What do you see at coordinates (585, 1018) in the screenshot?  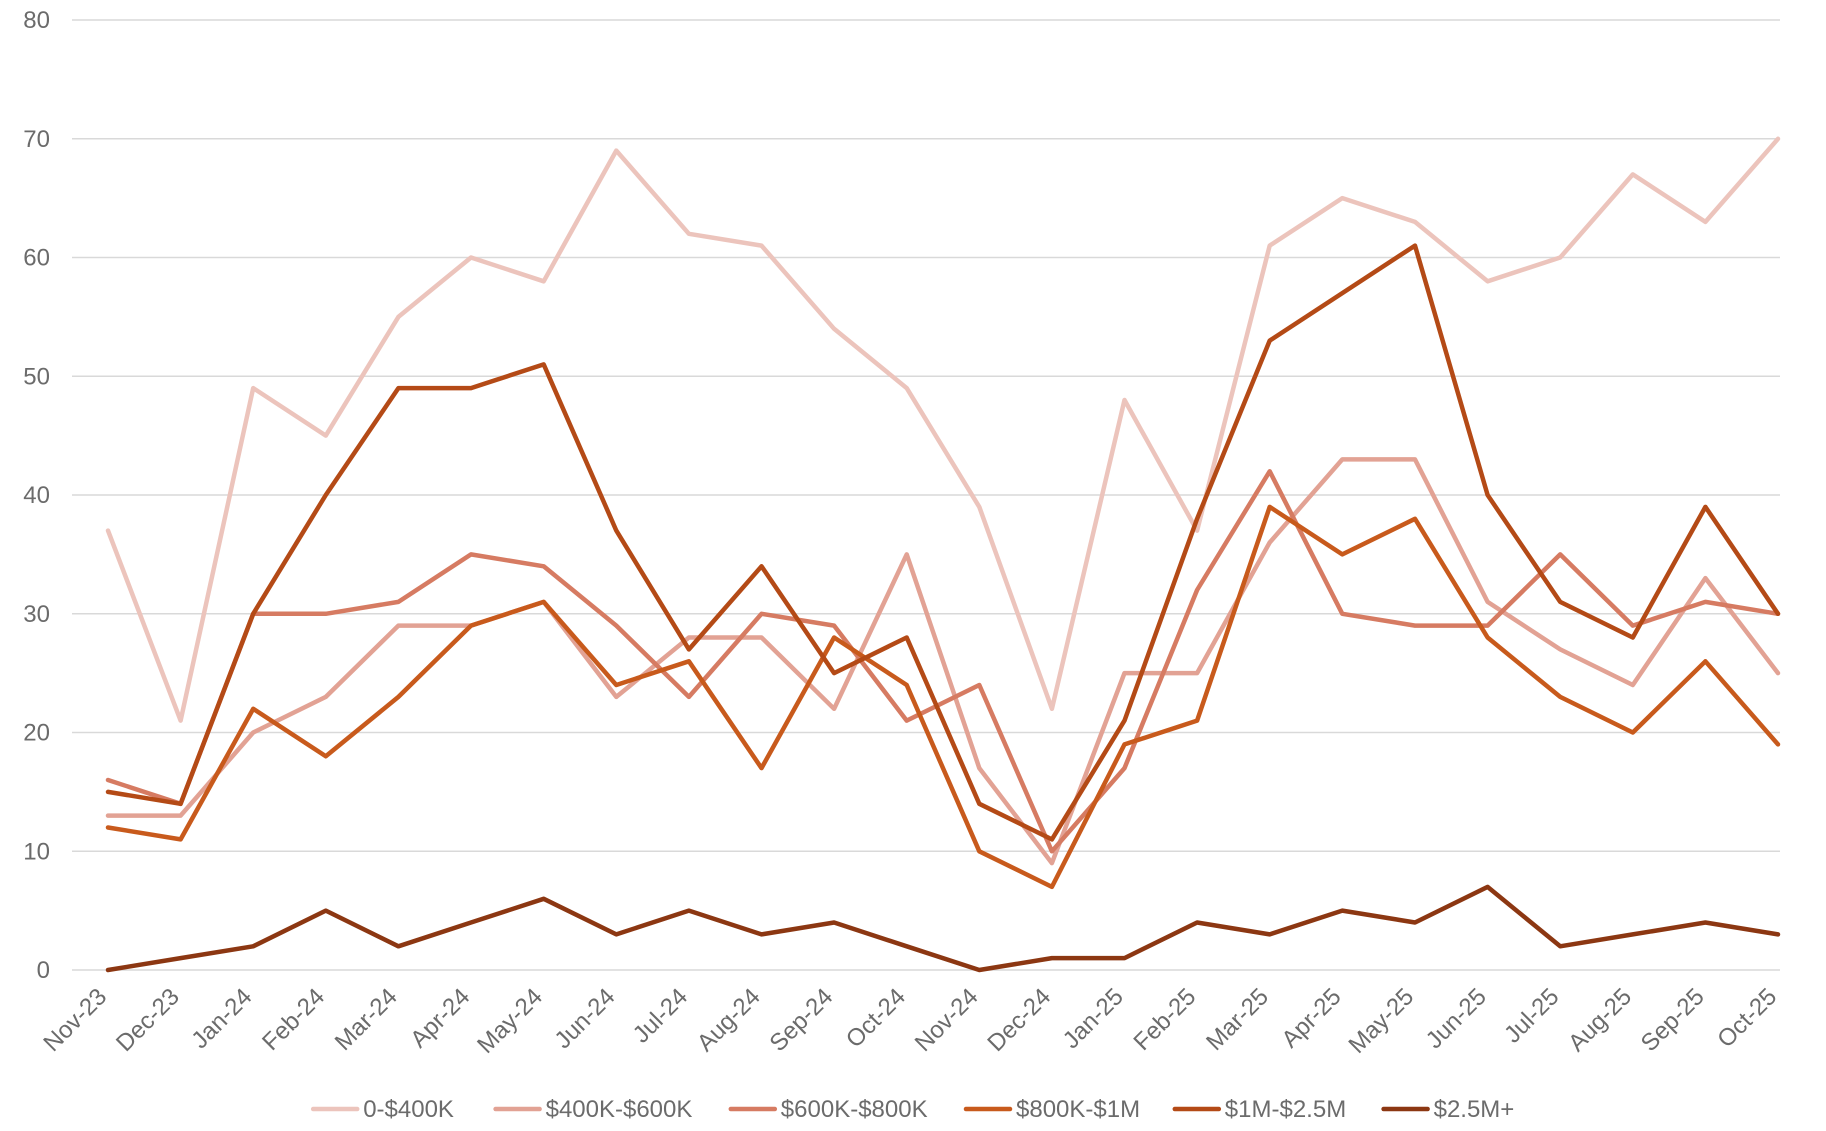 I see `x-tick-label: Jun-24` at bounding box center [585, 1018].